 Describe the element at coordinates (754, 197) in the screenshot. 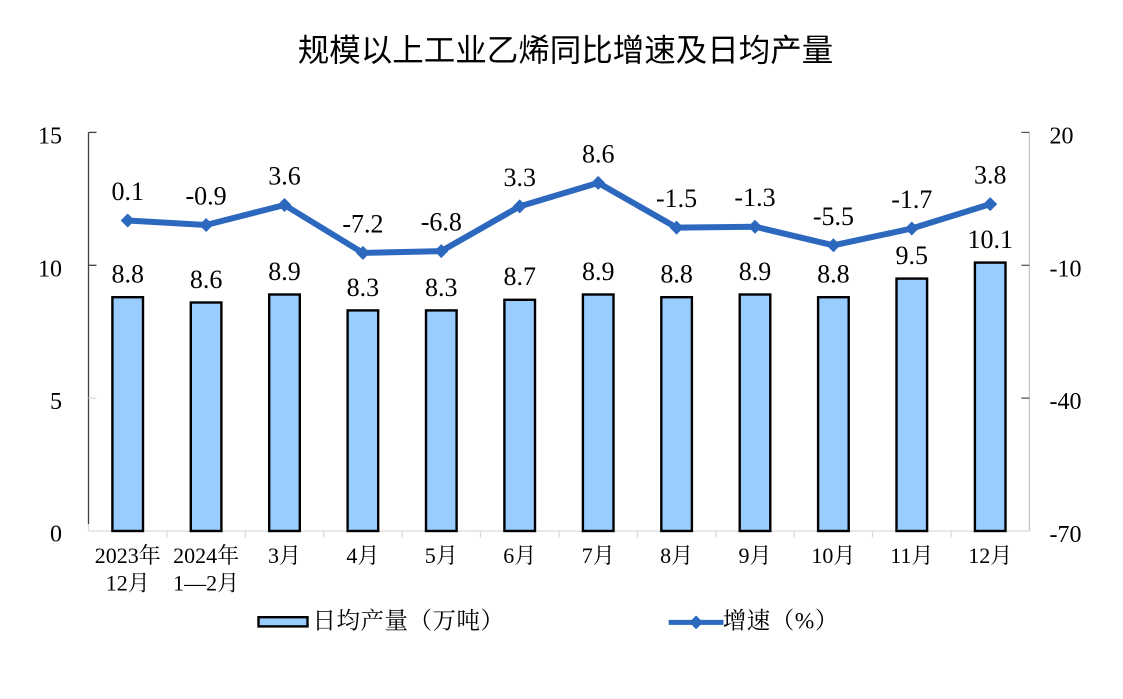

I see `svg-text: -1.3` at that location.